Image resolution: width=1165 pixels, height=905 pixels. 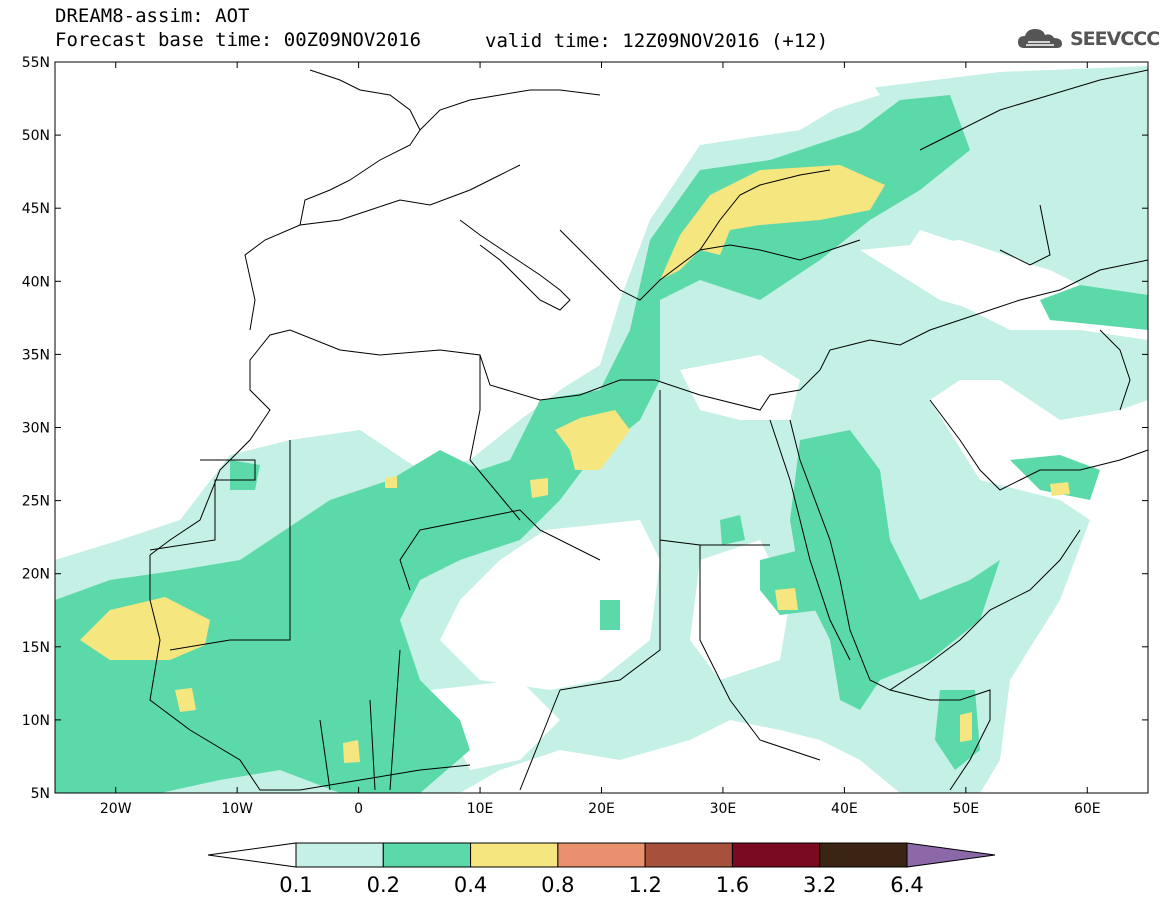 What do you see at coordinates (238, 40) in the screenshot?
I see `forecast-base-time: Forecast base time: 00Z09NOV2016` at bounding box center [238, 40].